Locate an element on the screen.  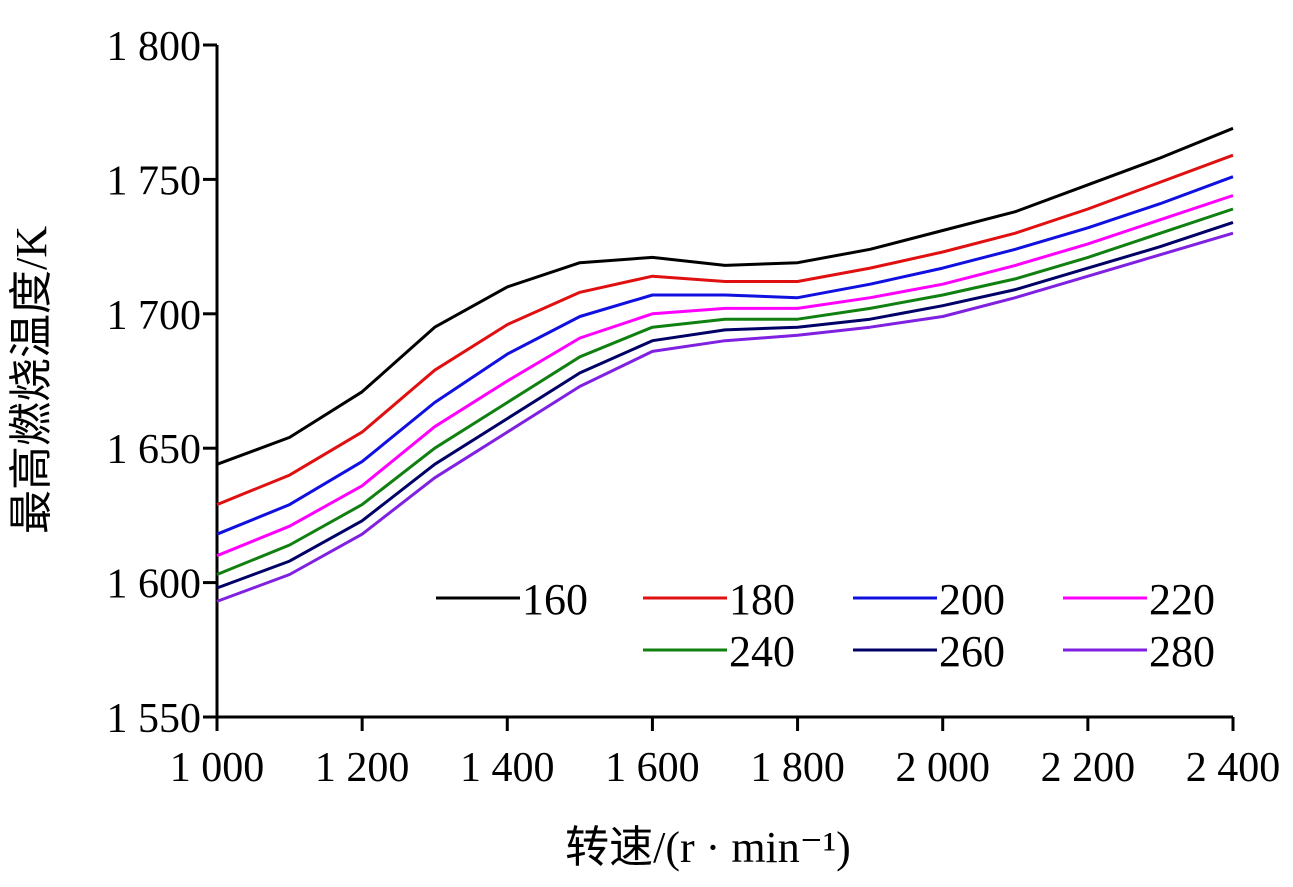
legend-label-200: 200 is located at coordinates (972, 599).